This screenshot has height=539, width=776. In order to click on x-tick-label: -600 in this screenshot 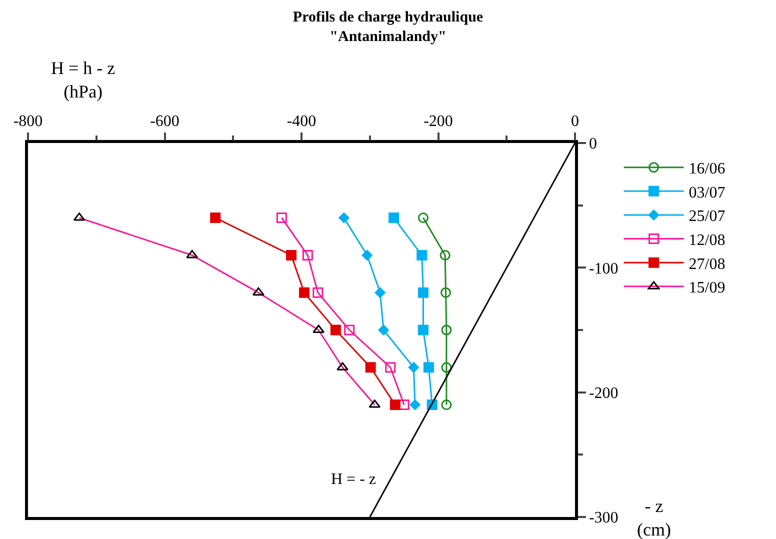, I will do `click(165, 121)`.